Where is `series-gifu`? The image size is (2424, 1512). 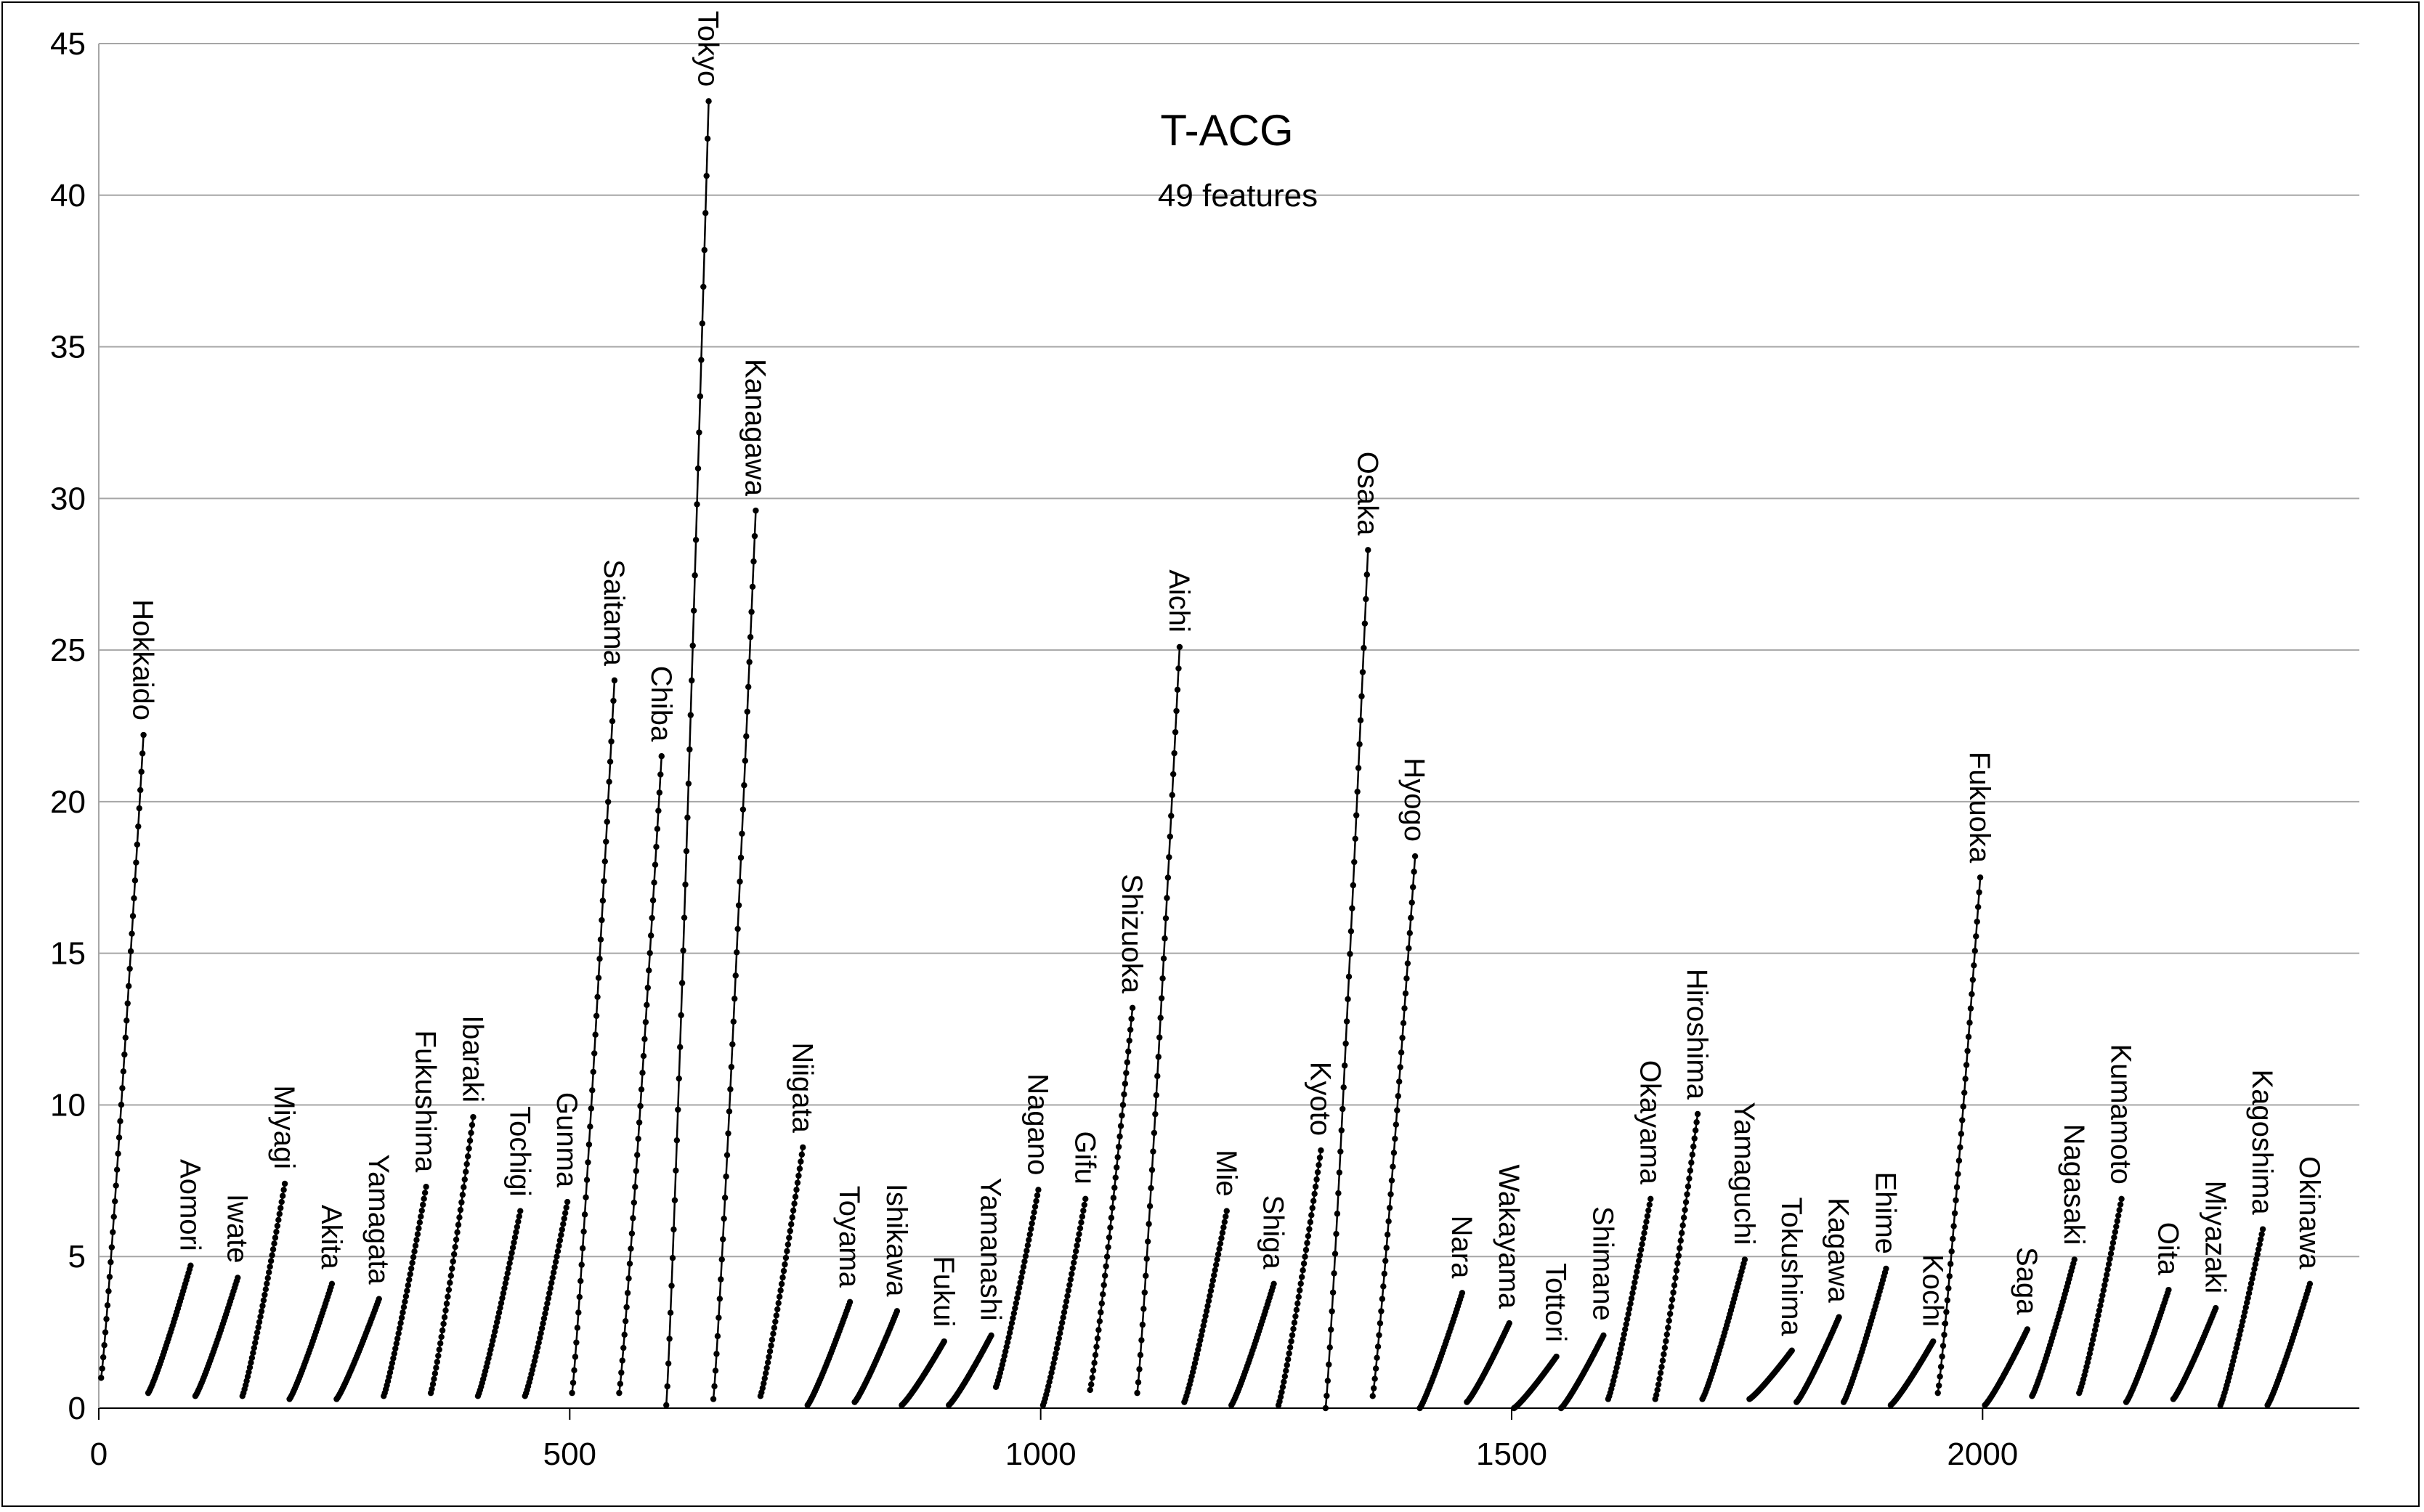 series-gifu is located at coordinates (1064, 1302).